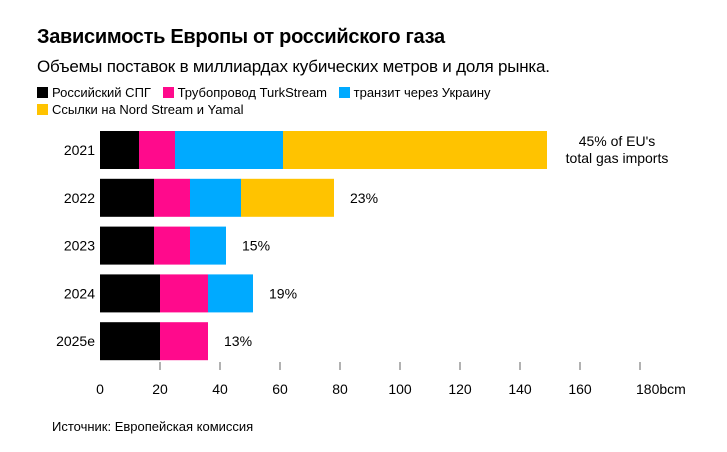 Image resolution: width=727 pixels, height=452 pixels. I want to click on data-label: 19%, so click(283, 293).